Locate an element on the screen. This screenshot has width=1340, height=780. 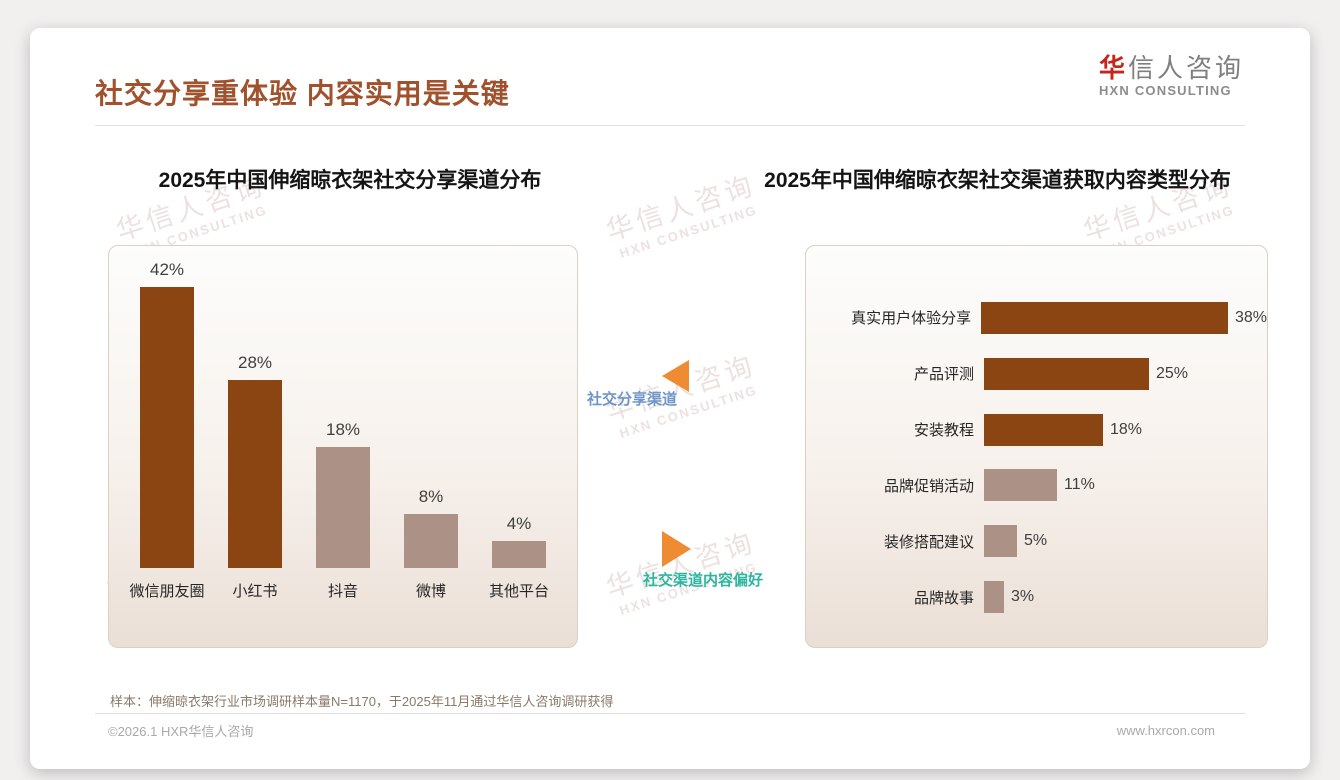
bar-value-label: 28% is located at coordinates (255, 362).